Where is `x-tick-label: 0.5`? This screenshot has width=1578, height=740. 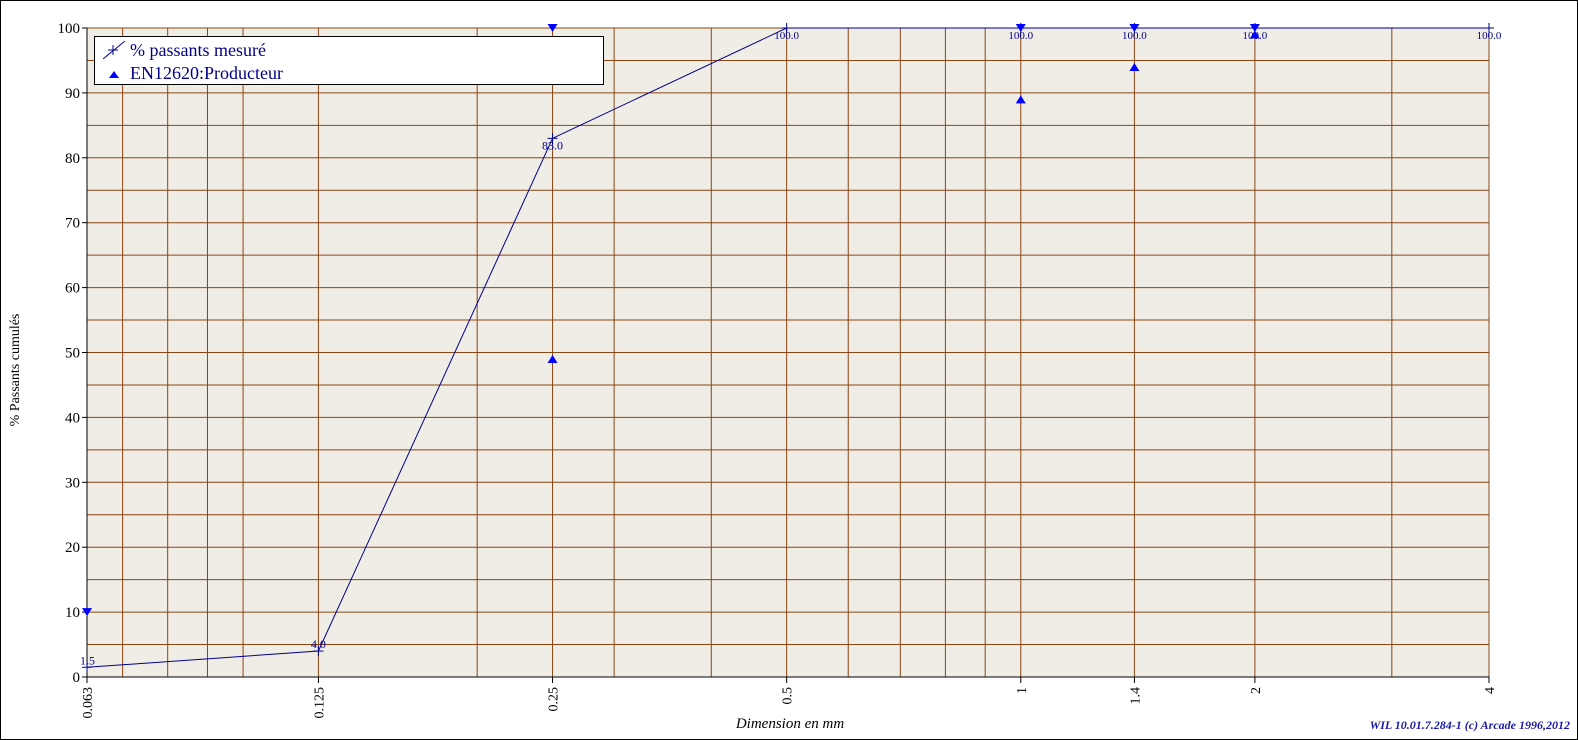 x-tick-label: 0.5 is located at coordinates (788, 696).